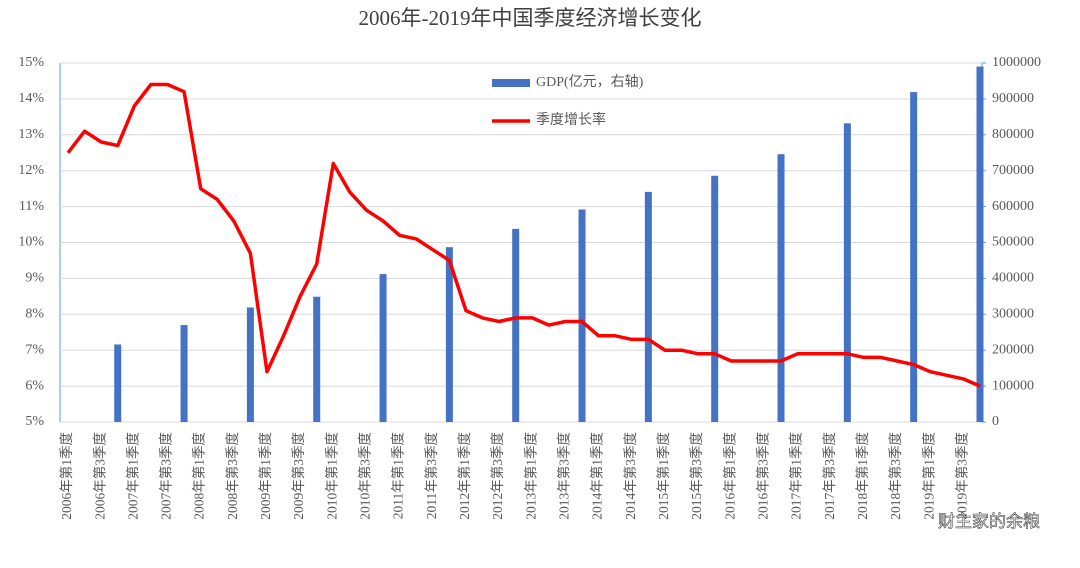 This screenshot has height=568, width=1080. What do you see at coordinates (796, 476) in the screenshot?
I see `x-tick-label: 2017年第1季度` at bounding box center [796, 476].